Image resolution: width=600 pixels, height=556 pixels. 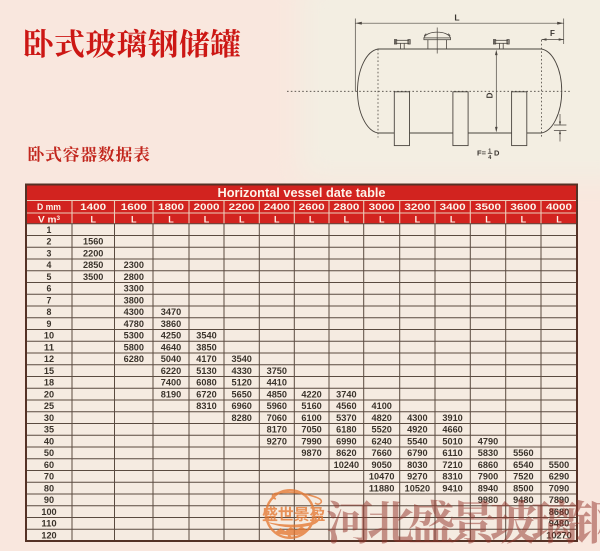 I want to click on svg-text: 110, so click(x=48, y=524).